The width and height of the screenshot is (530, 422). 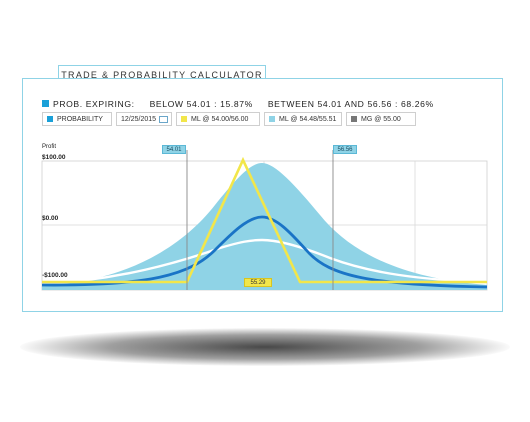 What do you see at coordinates (345, 149) in the screenshot?
I see `marker-right-tag: 56.56` at bounding box center [345, 149].